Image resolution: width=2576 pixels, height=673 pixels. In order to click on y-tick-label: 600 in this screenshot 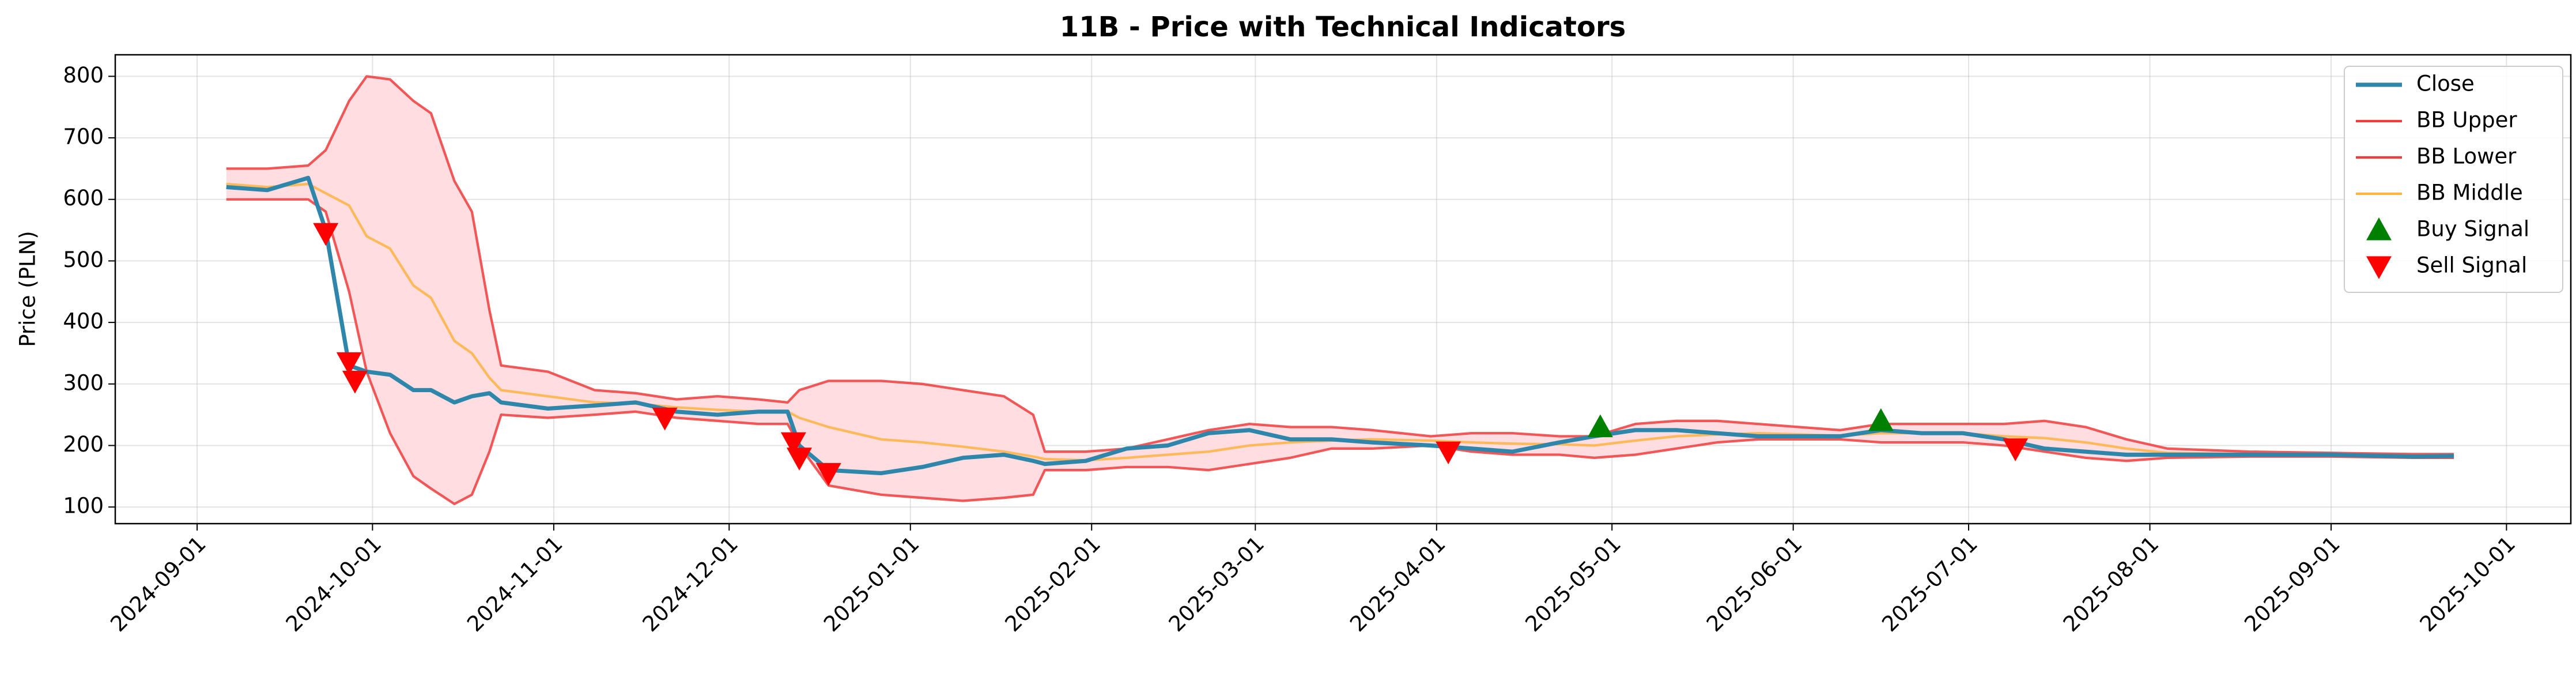, I will do `click(83, 198)`.